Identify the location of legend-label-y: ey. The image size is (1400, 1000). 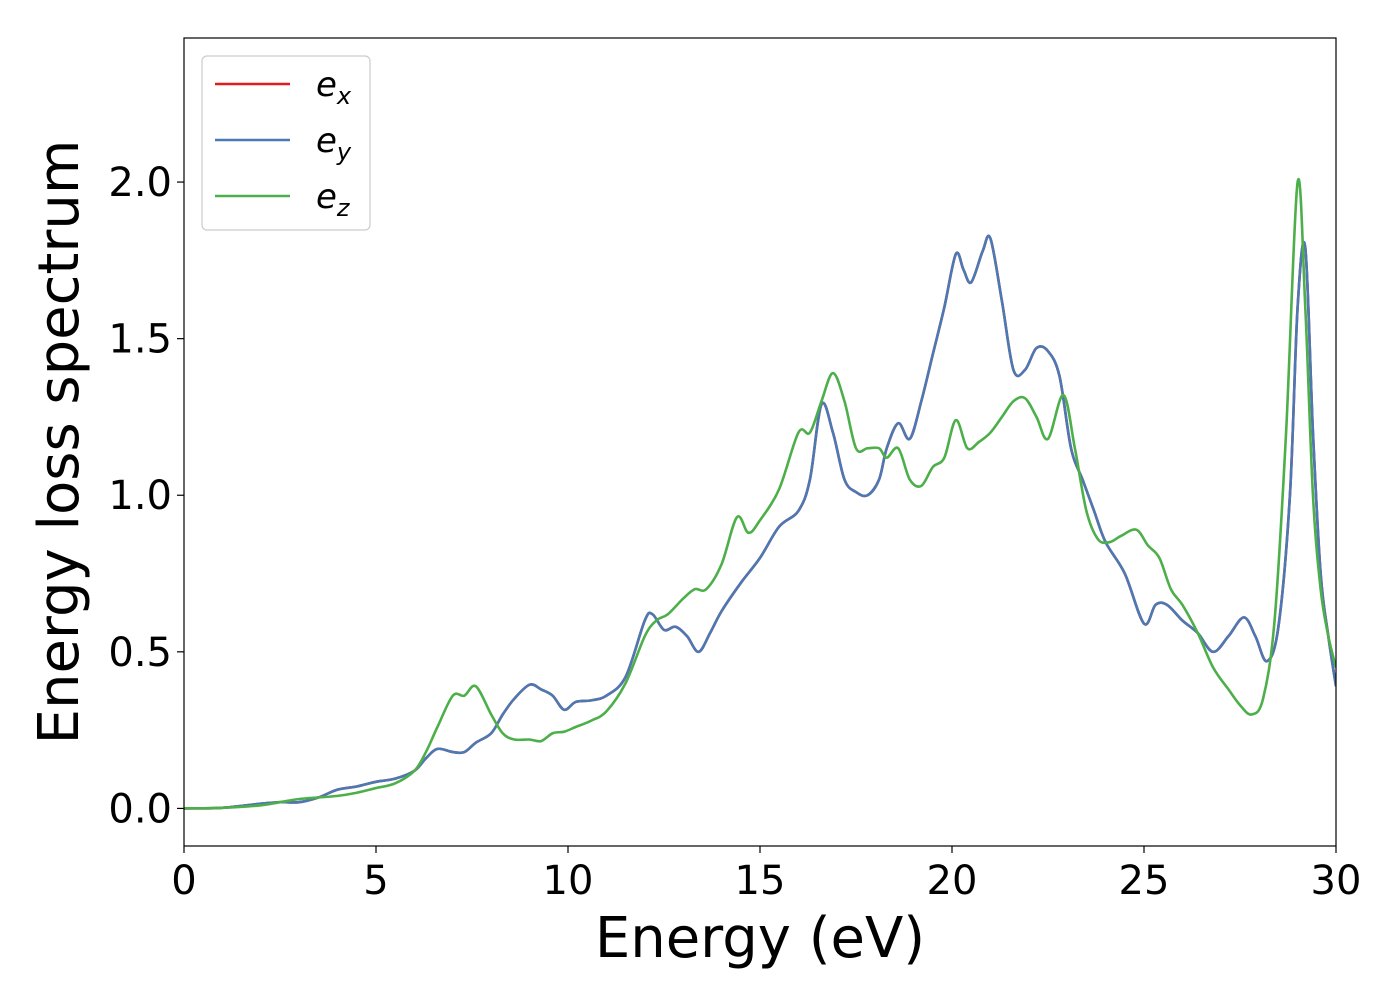
(334, 143).